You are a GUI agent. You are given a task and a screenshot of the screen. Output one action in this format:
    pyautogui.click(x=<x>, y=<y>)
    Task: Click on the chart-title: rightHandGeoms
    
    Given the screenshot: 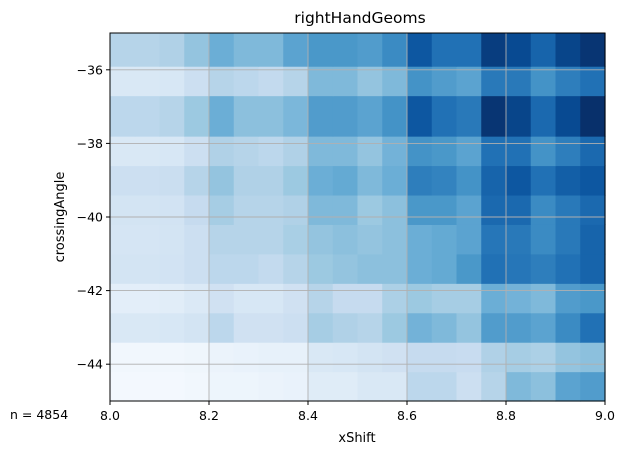 What is the action you would take?
    pyautogui.click(x=359, y=18)
    